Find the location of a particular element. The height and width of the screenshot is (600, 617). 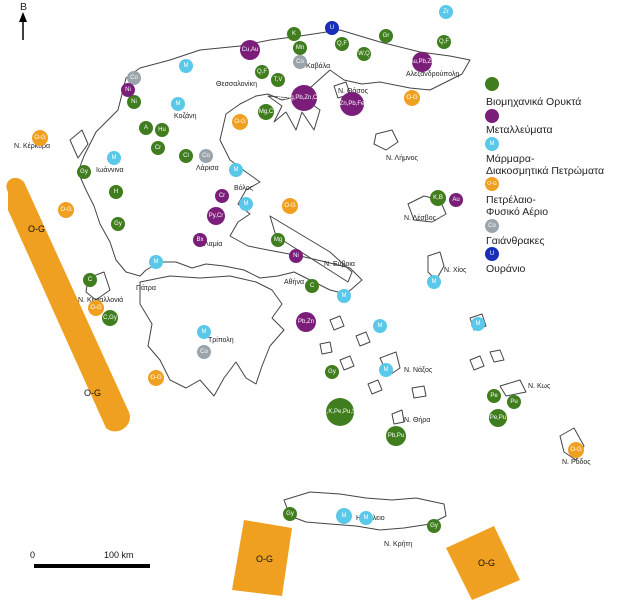

resource-marker: Ni is located at coordinates (128, 90).